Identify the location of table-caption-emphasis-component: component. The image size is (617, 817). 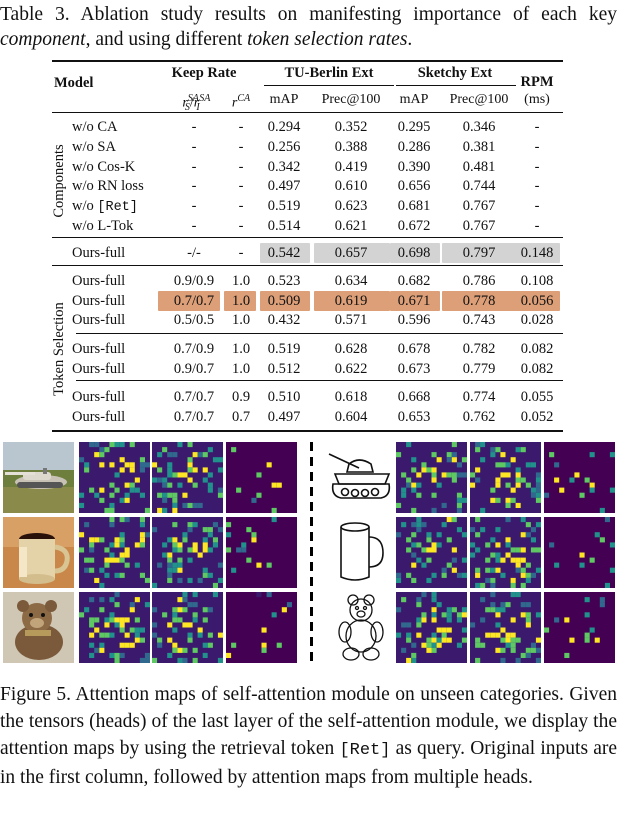
(43, 39).